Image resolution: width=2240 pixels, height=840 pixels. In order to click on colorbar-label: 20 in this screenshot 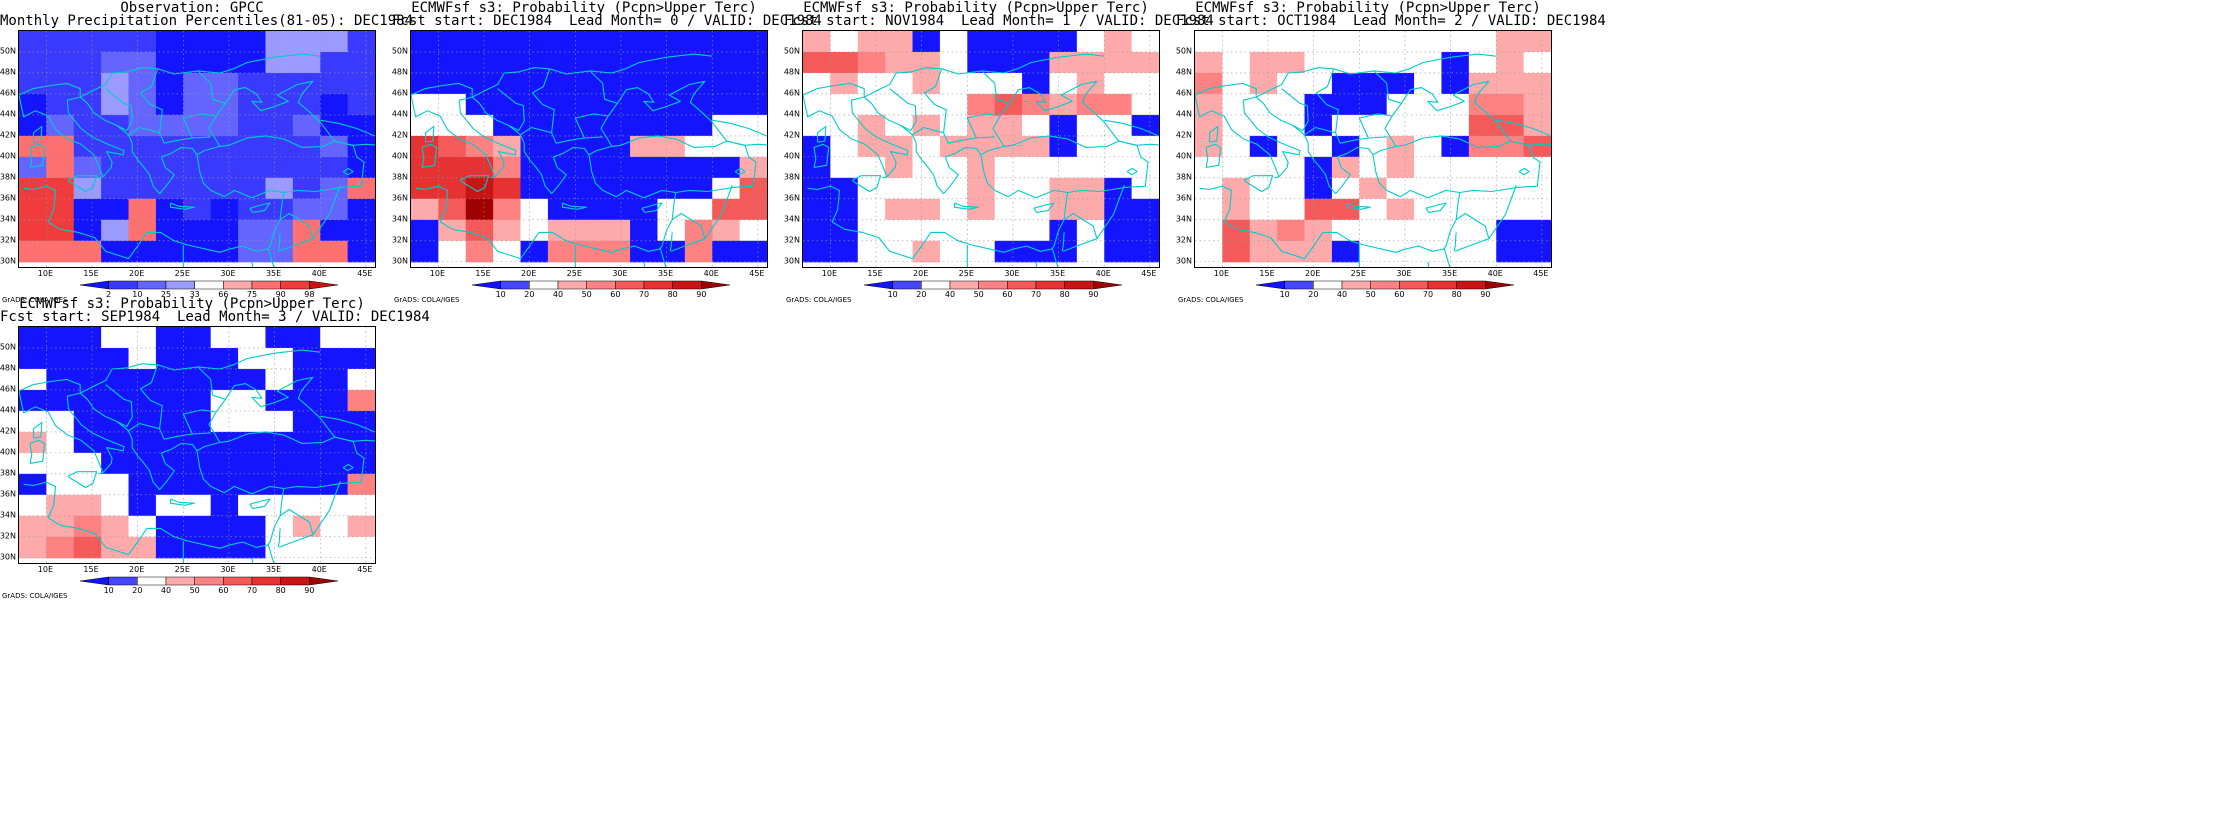, I will do `click(529, 294)`.